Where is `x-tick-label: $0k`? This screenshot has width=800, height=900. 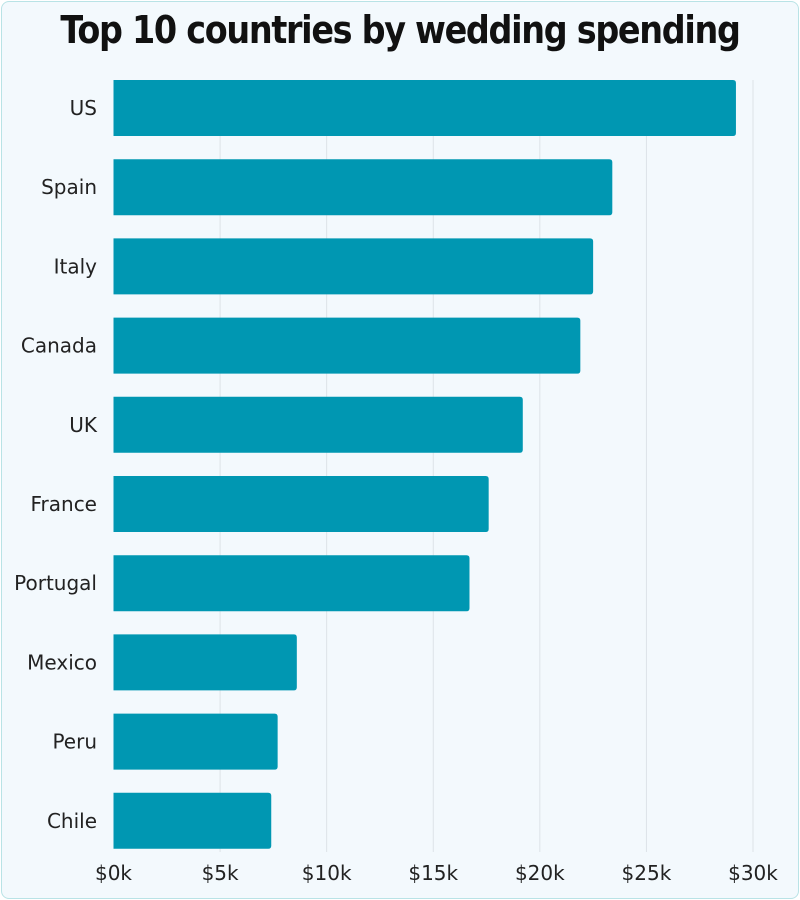 x-tick-label: $0k is located at coordinates (113, 873).